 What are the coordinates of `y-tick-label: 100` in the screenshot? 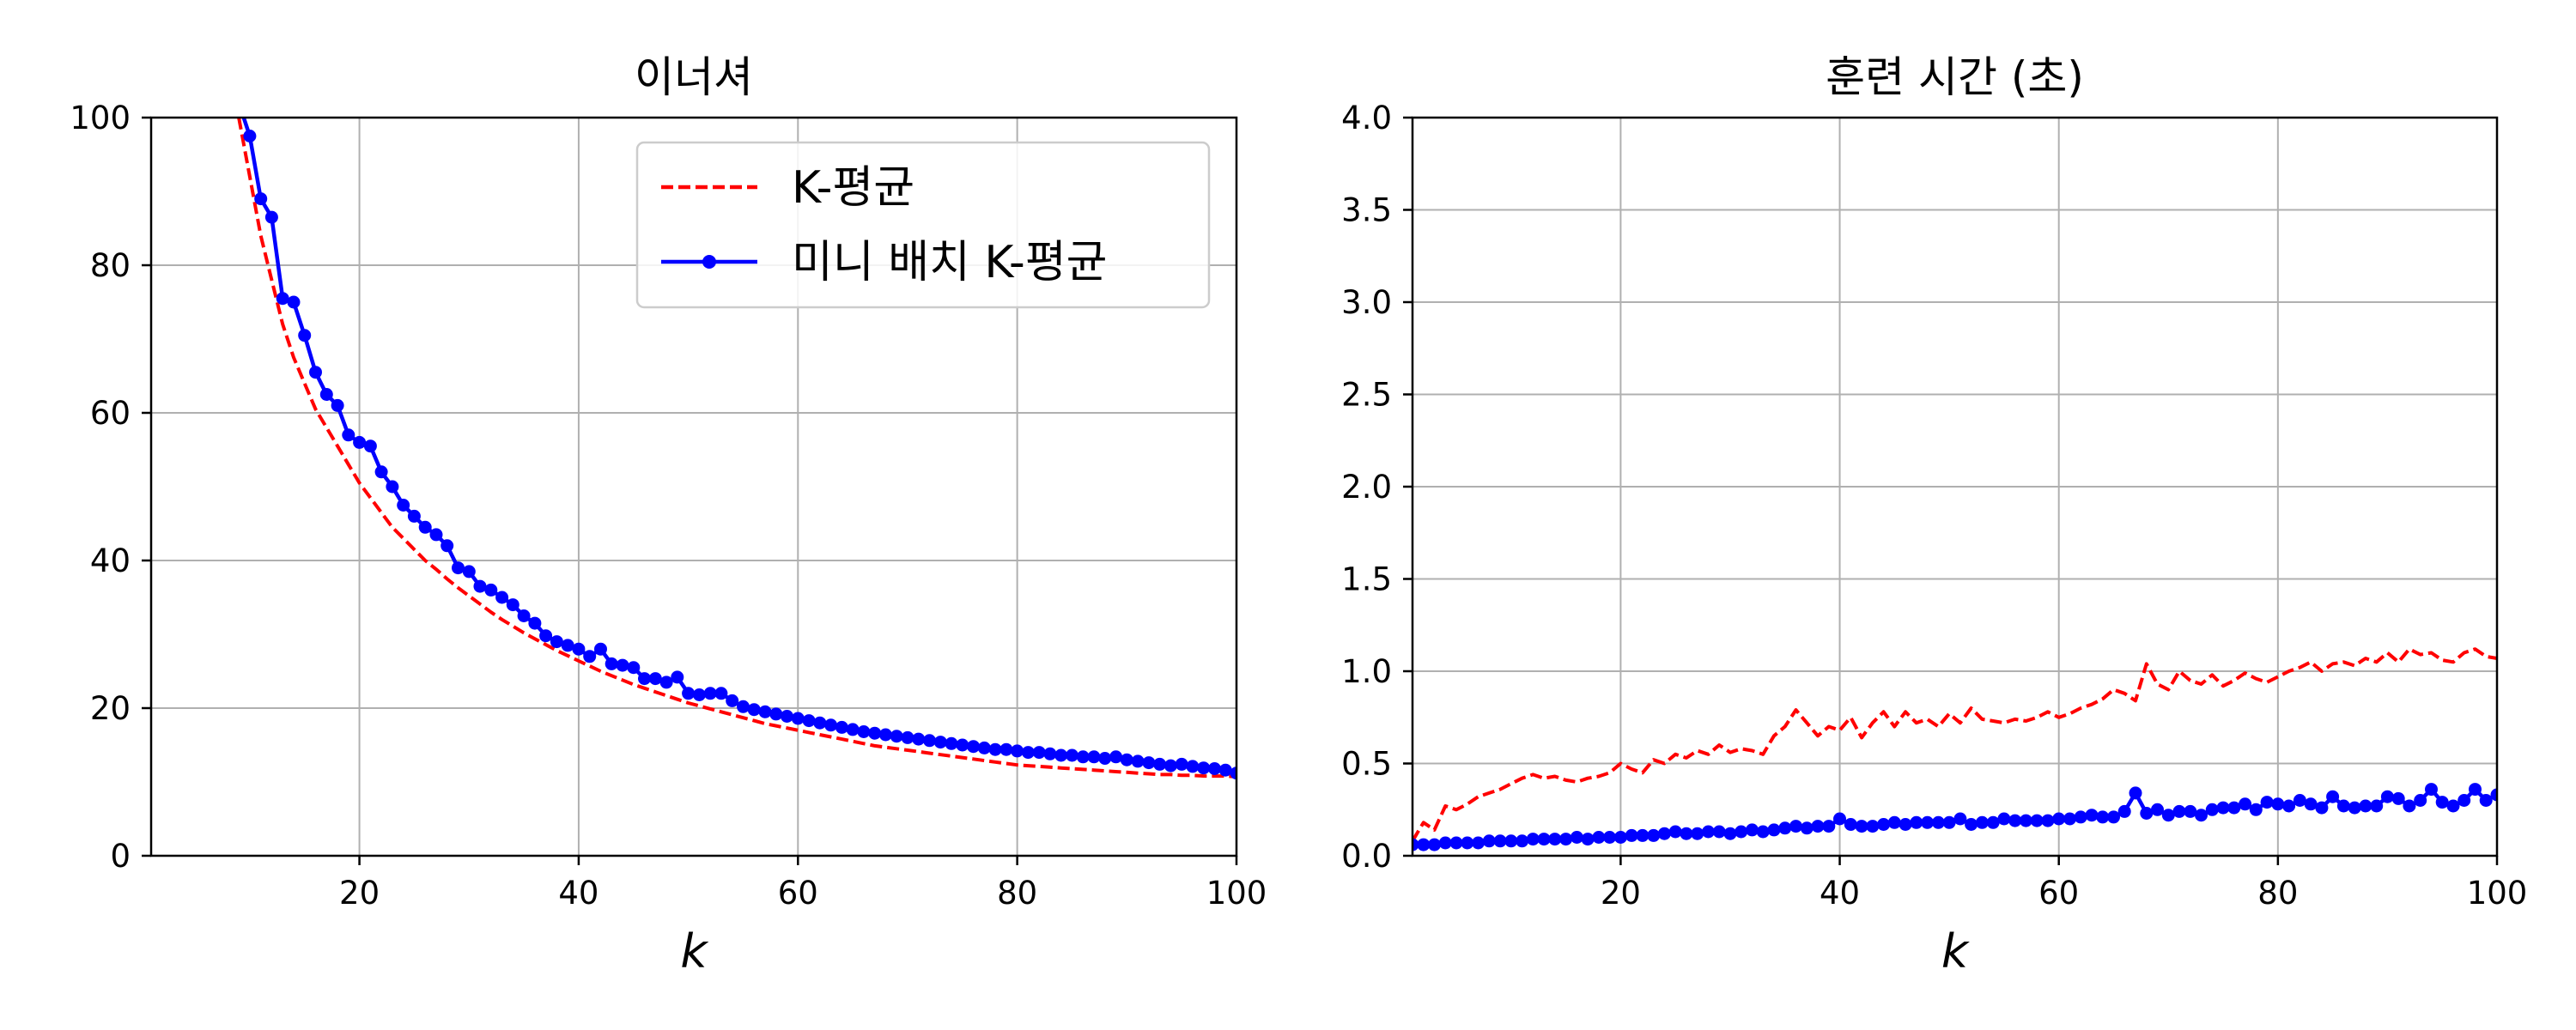 It's located at (101, 118).